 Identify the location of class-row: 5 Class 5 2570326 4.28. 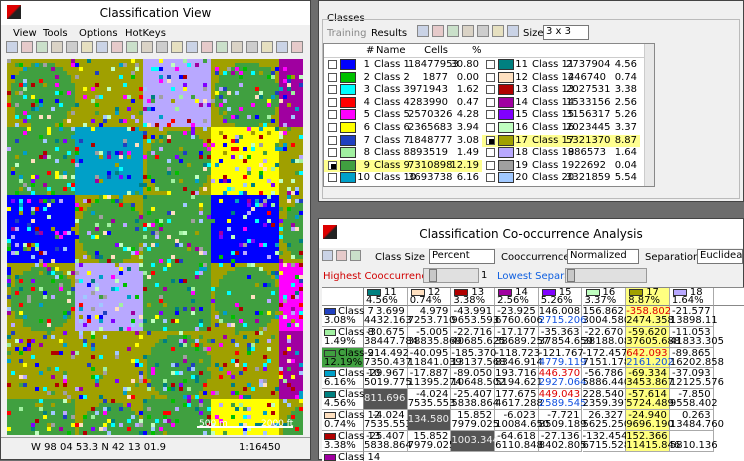
(403, 115).